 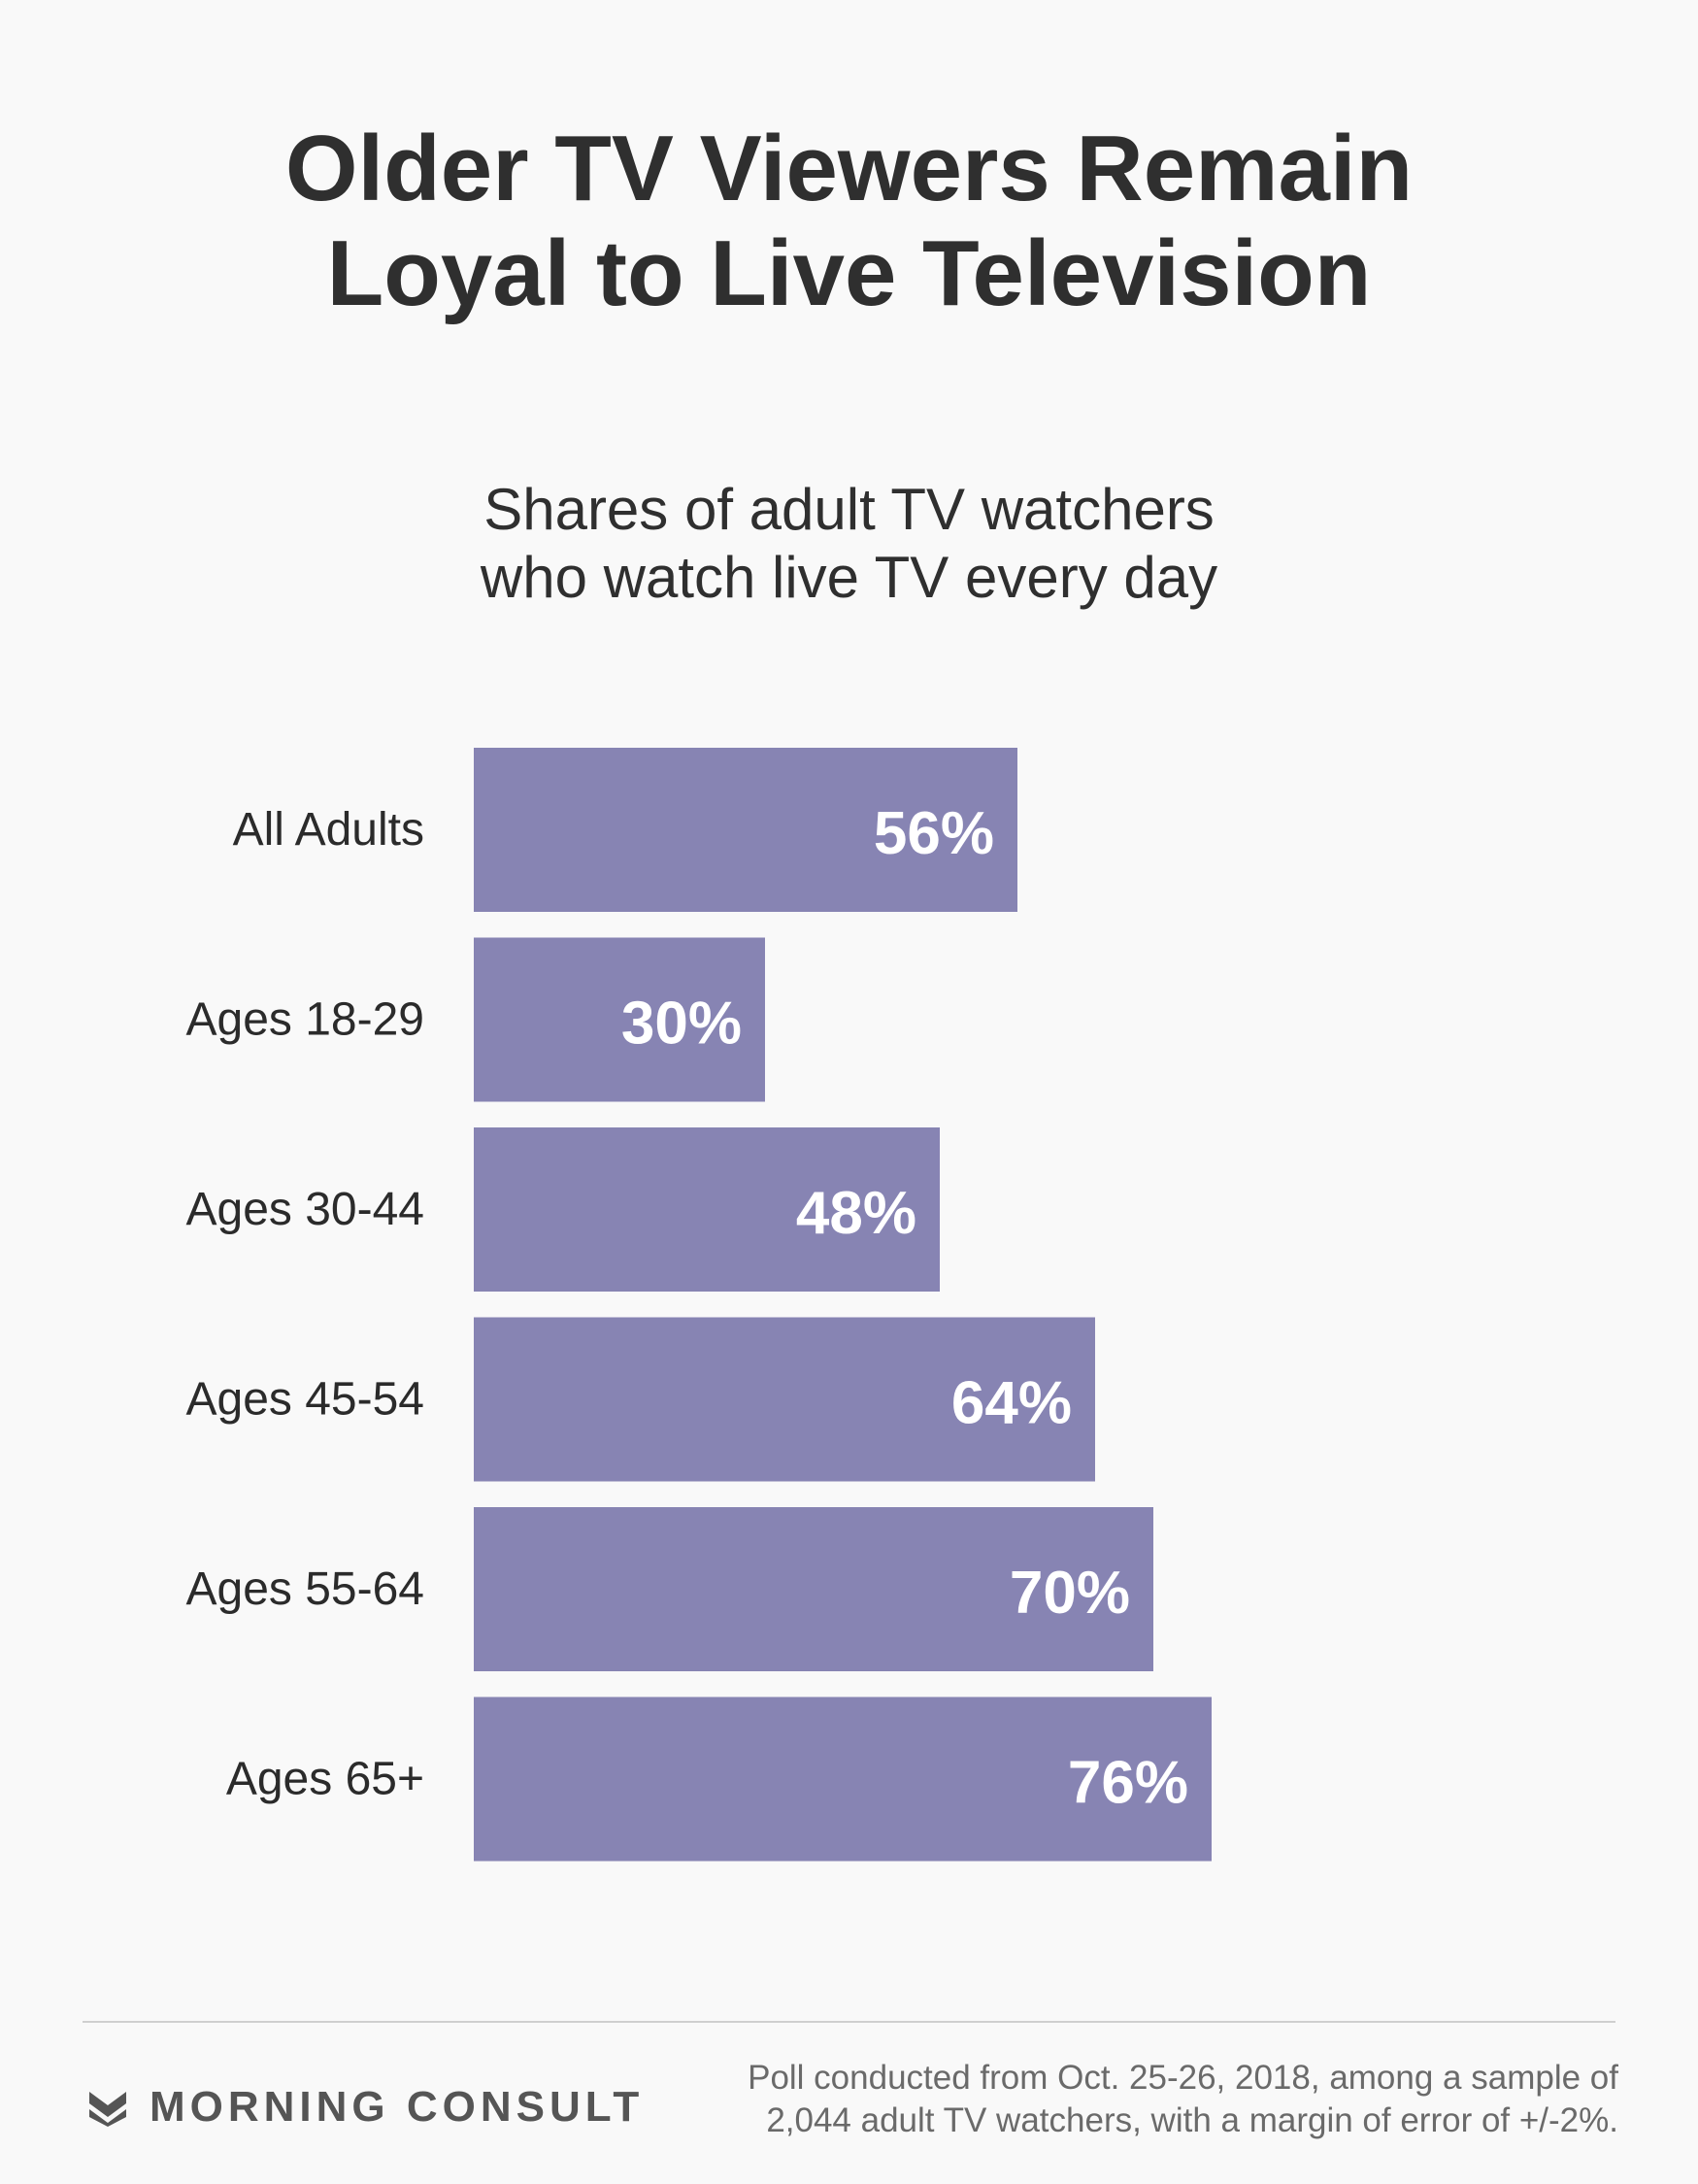 What do you see at coordinates (682, 1024) in the screenshot?
I see `value-label: 30%` at bounding box center [682, 1024].